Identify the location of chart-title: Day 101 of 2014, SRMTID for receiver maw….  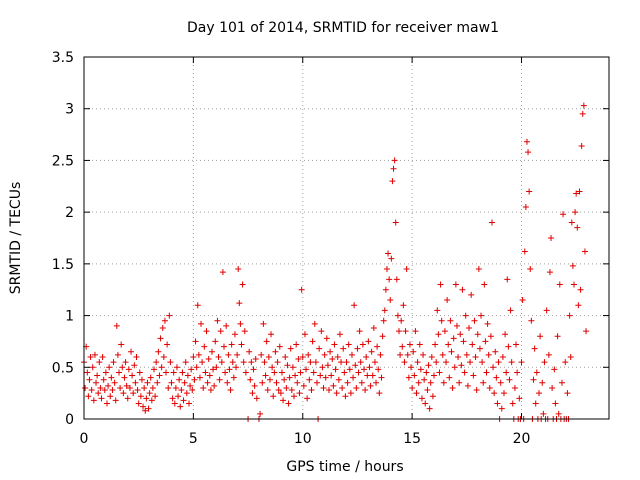
(343, 28).